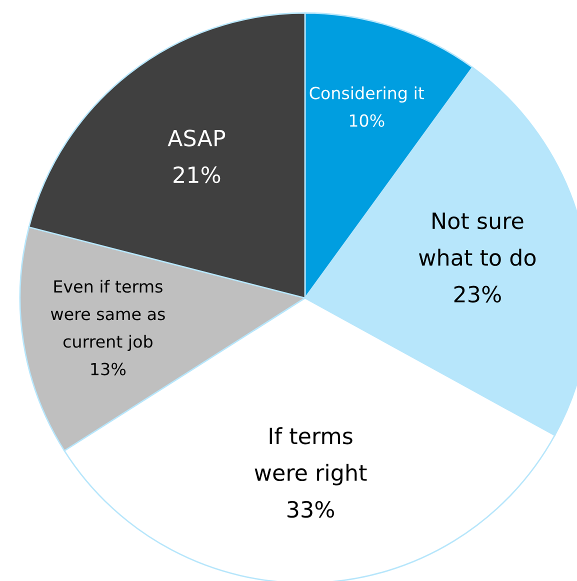 The height and width of the screenshot is (581, 577). What do you see at coordinates (108, 369) in the screenshot?
I see `data-label: 13%` at bounding box center [108, 369].